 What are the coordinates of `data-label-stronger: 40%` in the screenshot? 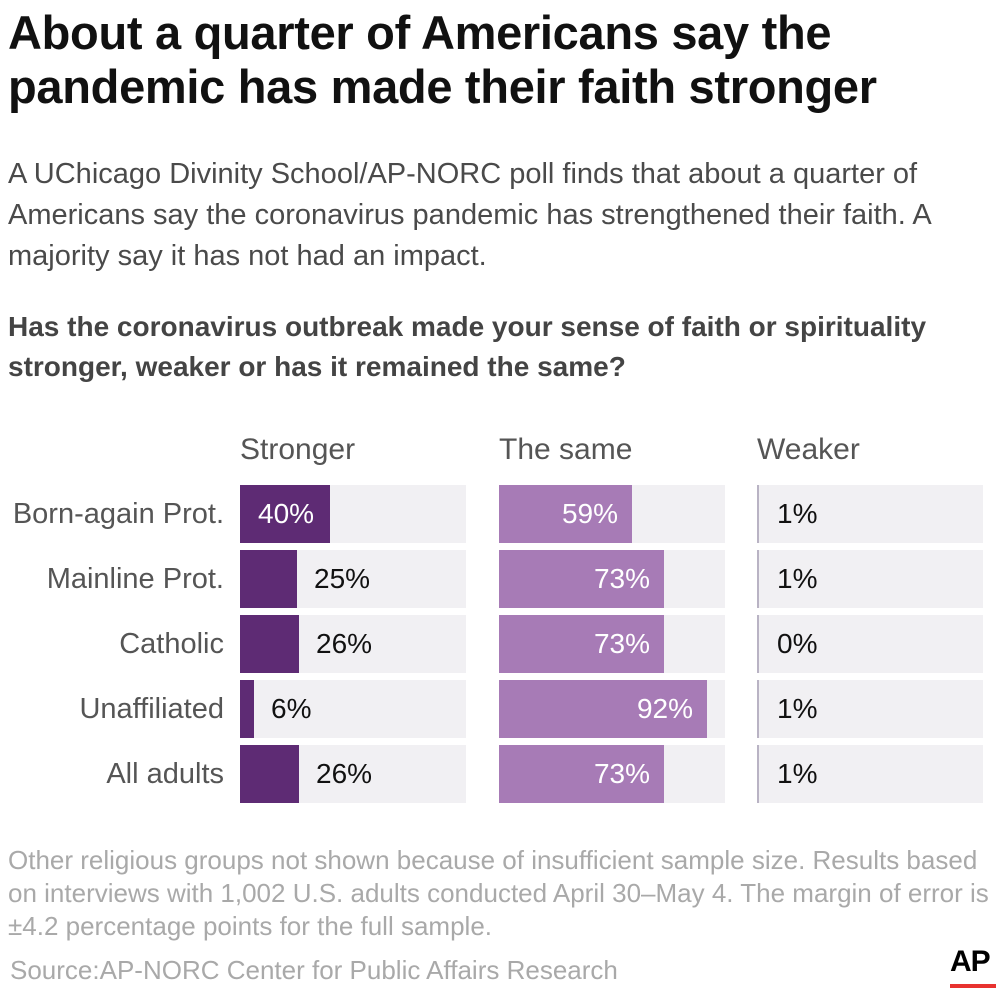 It's located at (286, 513).